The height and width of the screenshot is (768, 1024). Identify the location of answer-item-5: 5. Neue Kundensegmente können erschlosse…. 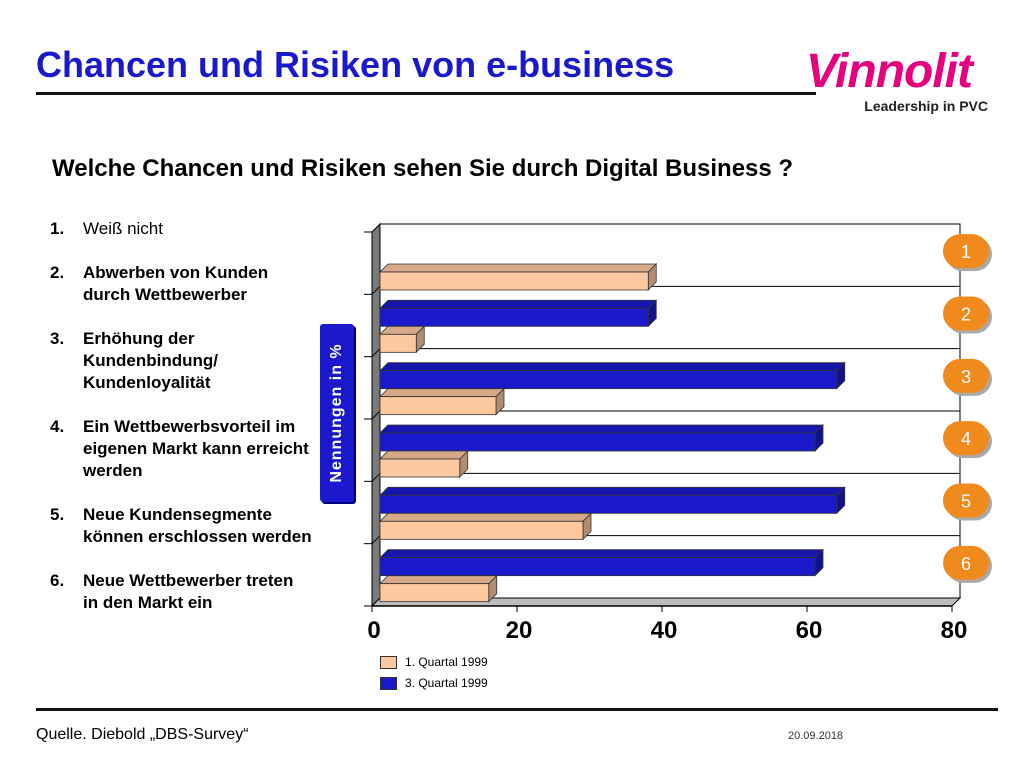
(181, 526).